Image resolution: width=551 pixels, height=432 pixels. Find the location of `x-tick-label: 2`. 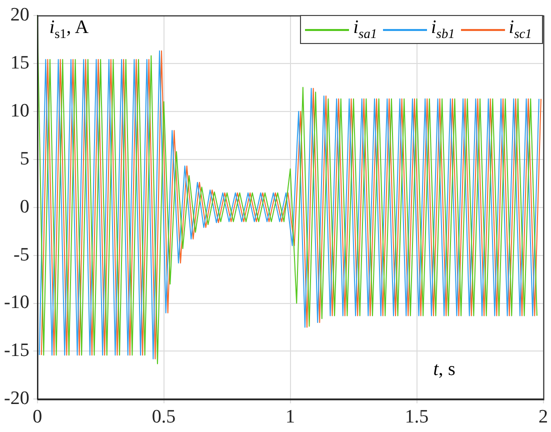

x-tick-label: 2 is located at coordinates (543, 417).